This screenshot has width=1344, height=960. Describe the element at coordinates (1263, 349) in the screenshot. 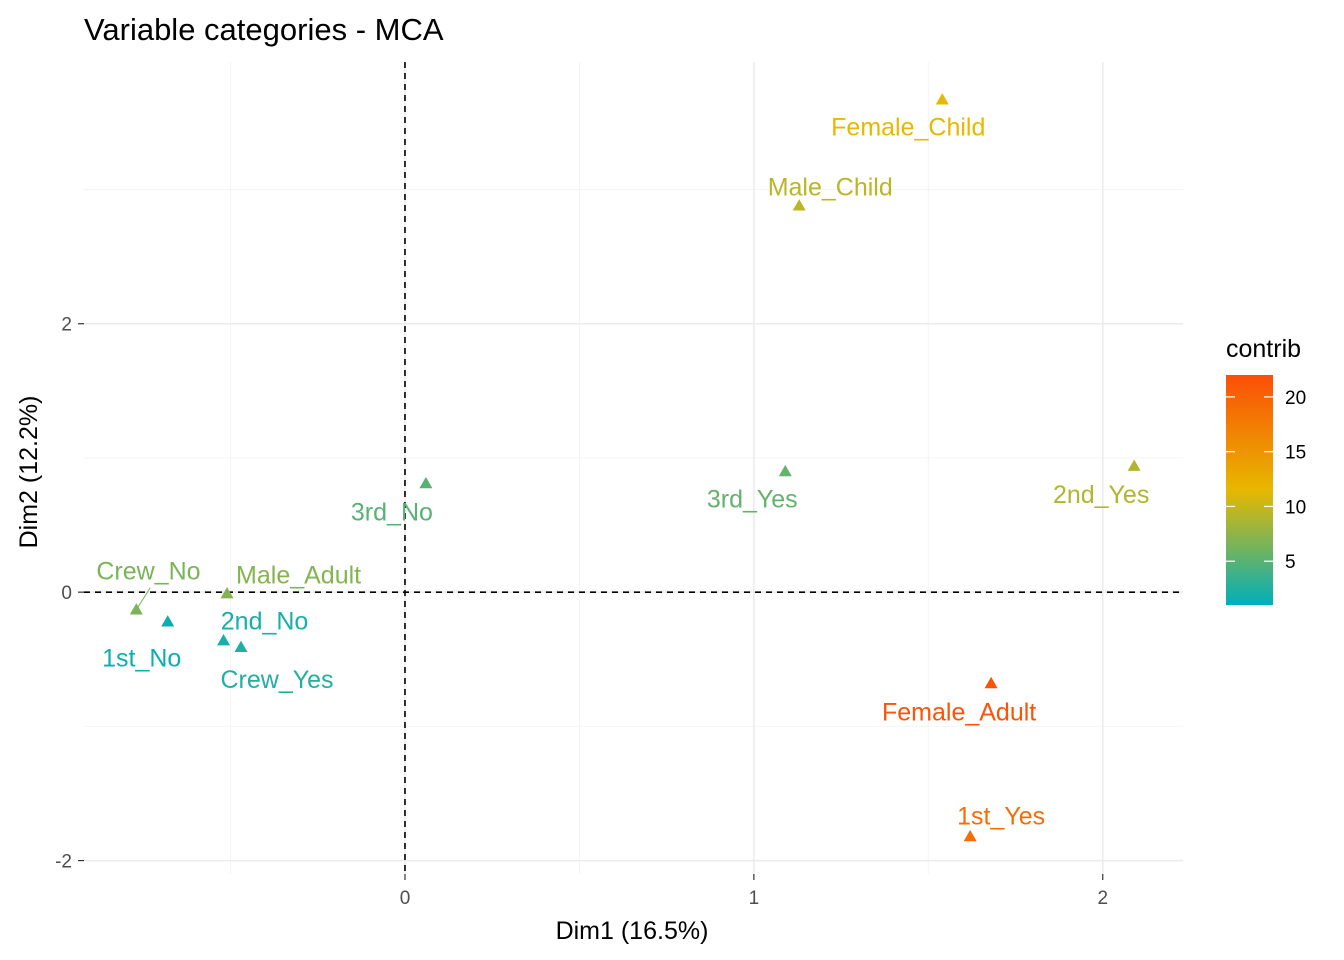

I see `legend-title: contrib` at that location.